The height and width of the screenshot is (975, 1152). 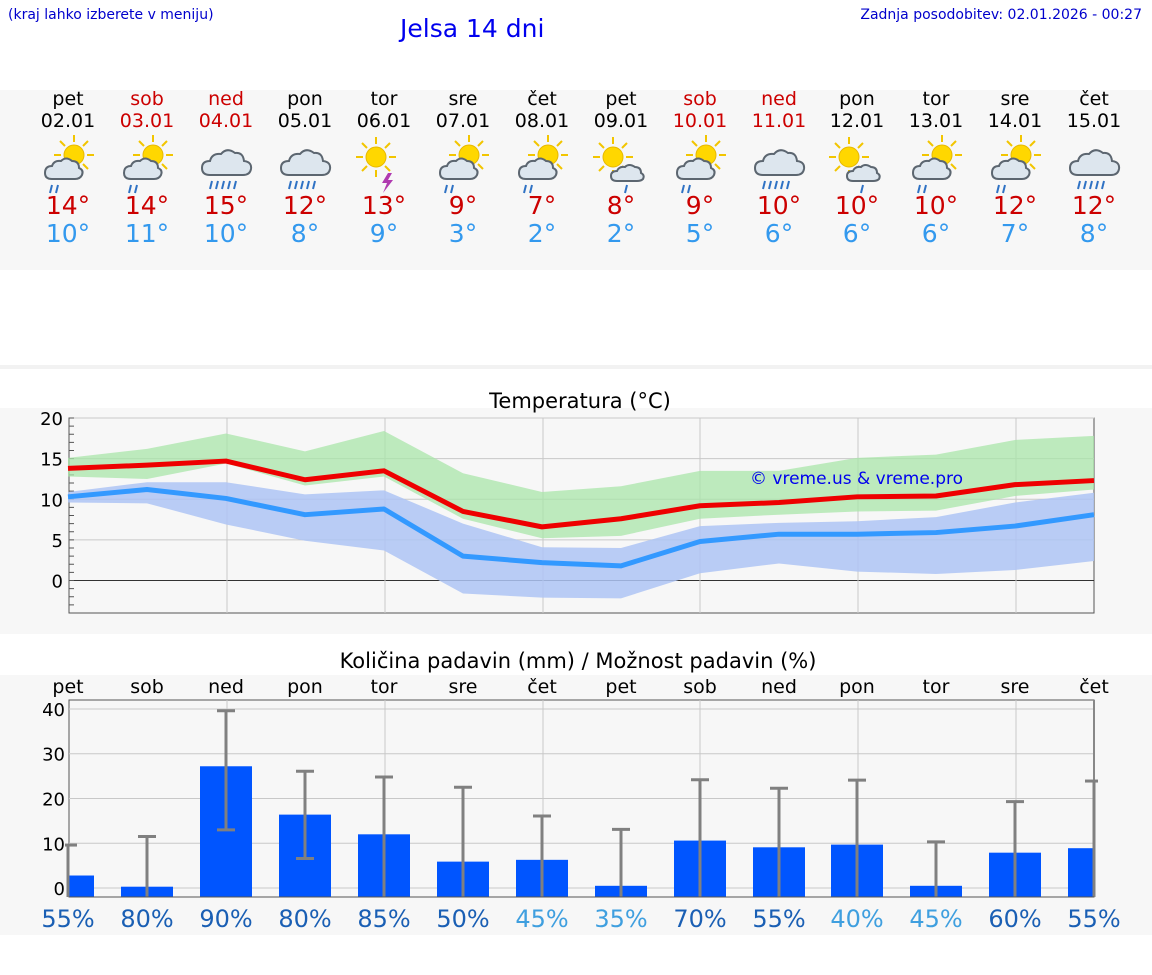 What do you see at coordinates (53, 710) in the screenshot?
I see `y-tick-label: 40` at bounding box center [53, 710].